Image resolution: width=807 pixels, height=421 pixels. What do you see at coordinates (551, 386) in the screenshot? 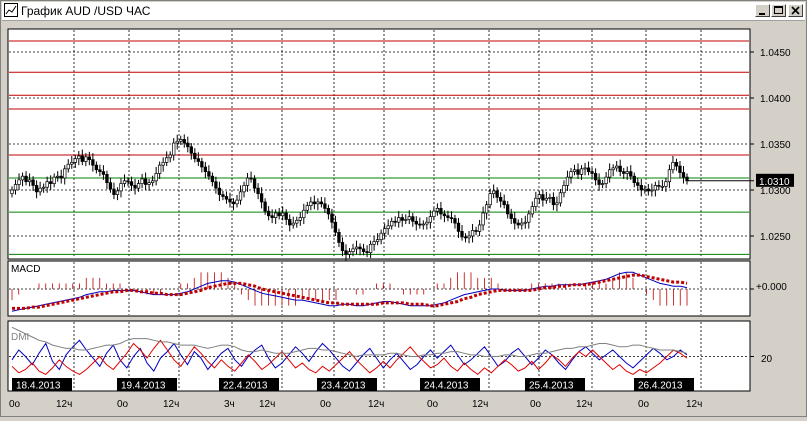
I see `date-label: 25.4.2013` at bounding box center [551, 386].